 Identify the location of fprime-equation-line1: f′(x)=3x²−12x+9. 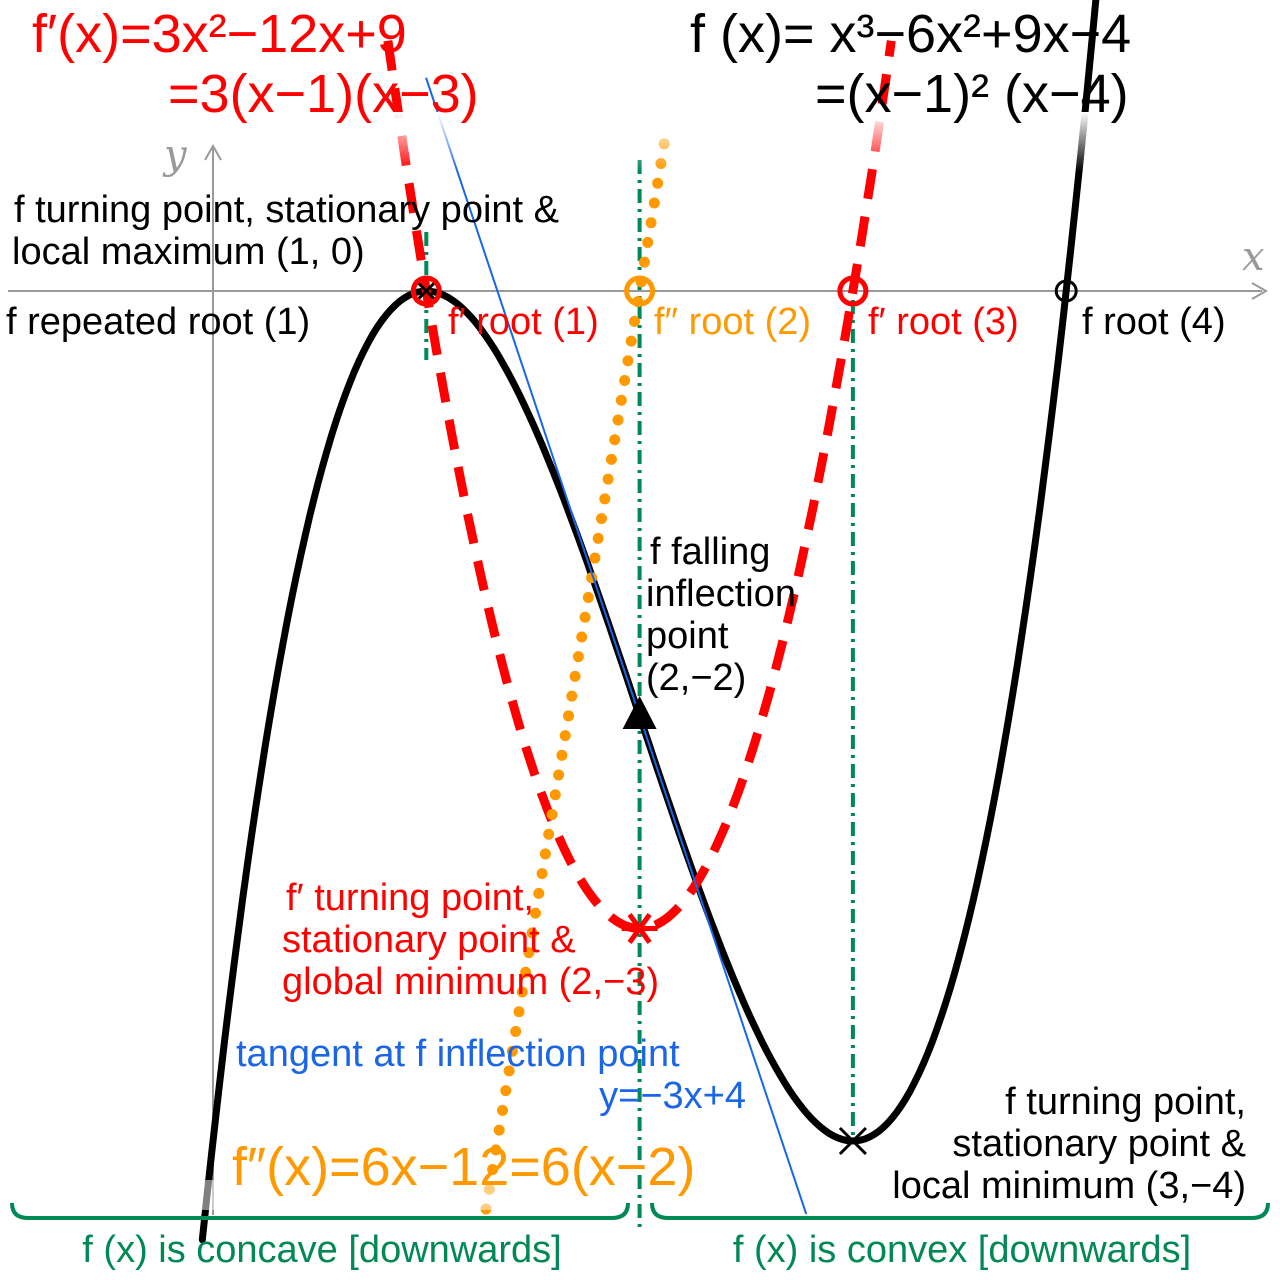
(219, 34).